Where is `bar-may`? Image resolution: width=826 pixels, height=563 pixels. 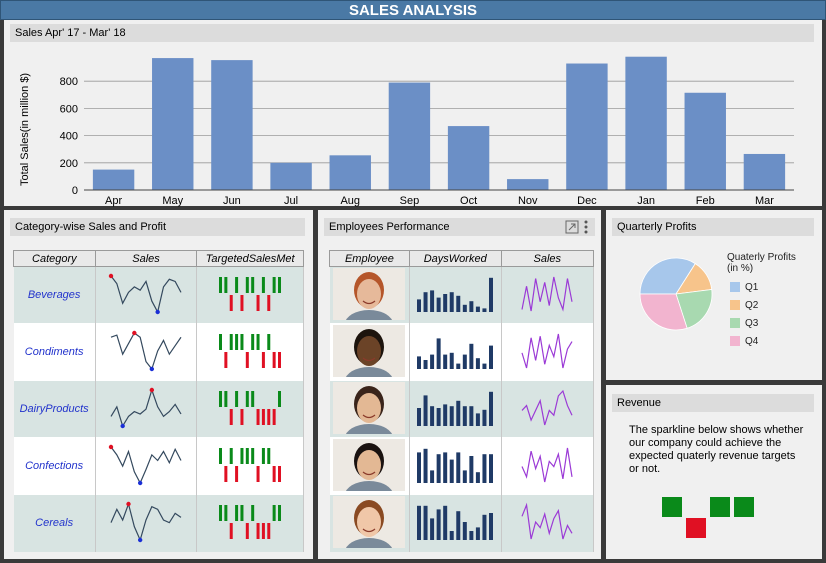 bar-may is located at coordinates (173, 124).